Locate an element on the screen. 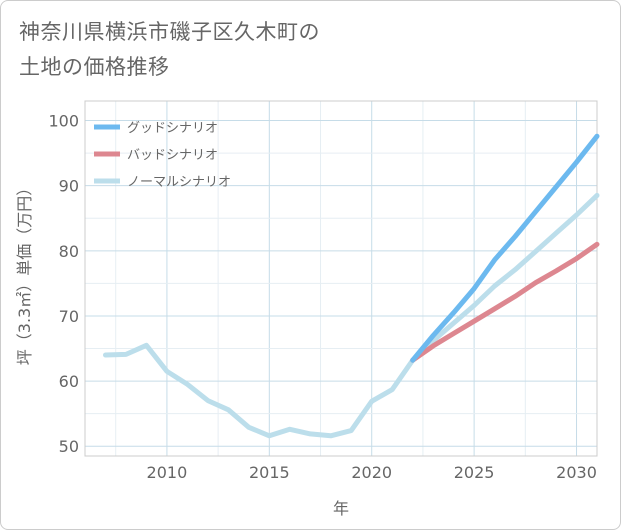  y-tick-label-90: 90 is located at coordinates (69, 186).